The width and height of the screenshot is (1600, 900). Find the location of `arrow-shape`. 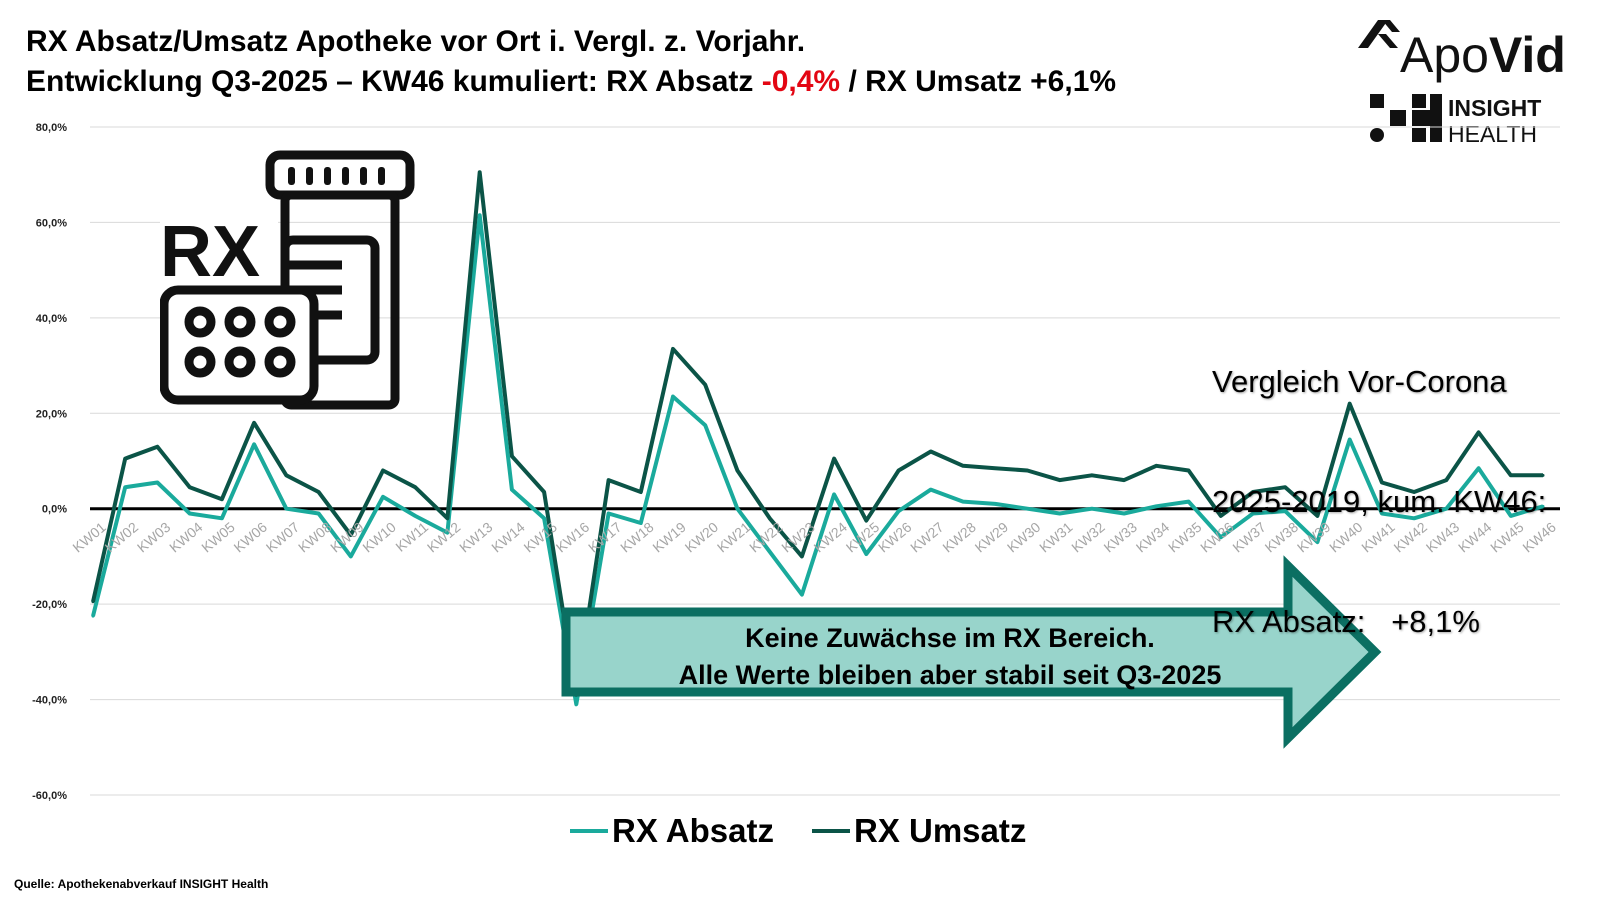

arrow-shape is located at coordinates (971, 652).